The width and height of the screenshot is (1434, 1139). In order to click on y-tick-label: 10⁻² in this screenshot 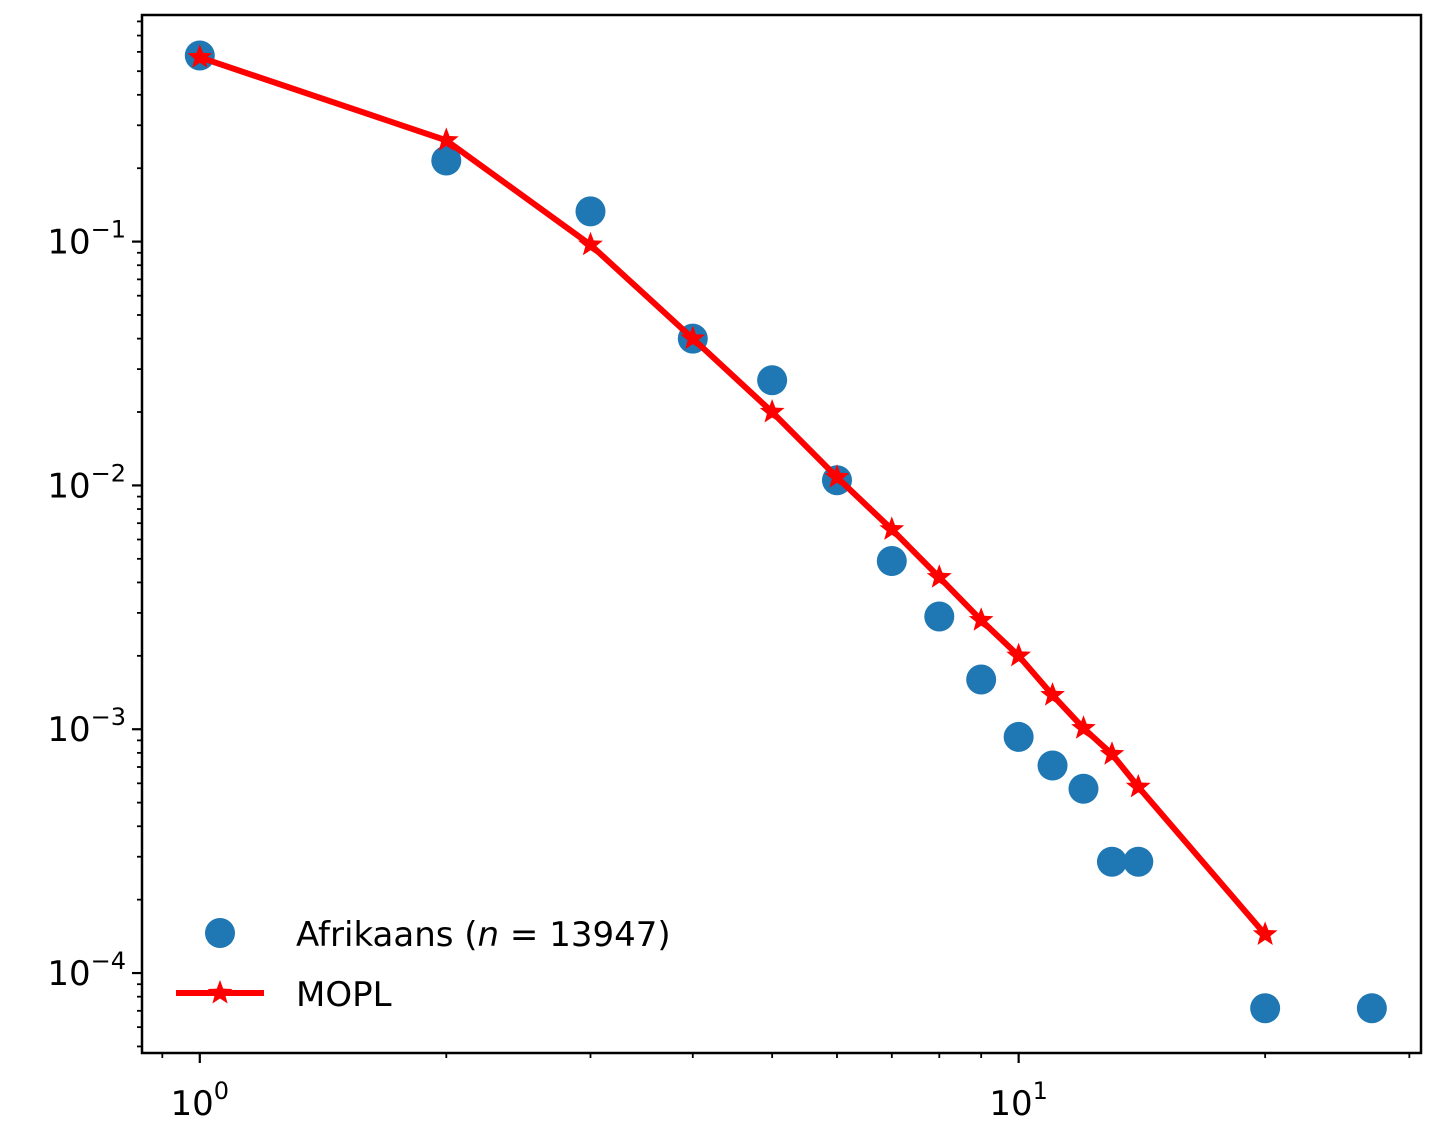, I will do `click(86, 482)`.